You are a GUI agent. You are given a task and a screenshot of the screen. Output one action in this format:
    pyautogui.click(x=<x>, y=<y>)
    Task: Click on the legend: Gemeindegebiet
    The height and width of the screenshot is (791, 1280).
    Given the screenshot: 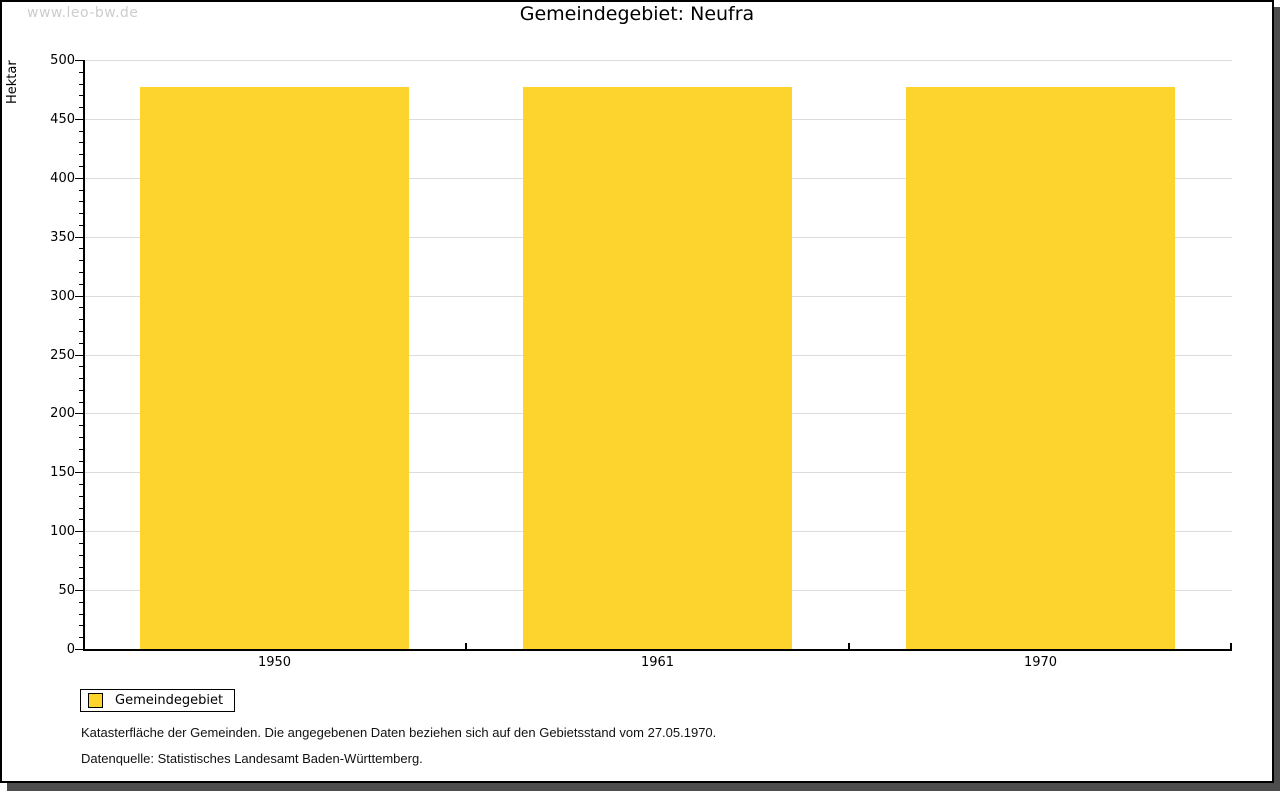 What is the action you would take?
    pyautogui.click(x=158, y=700)
    